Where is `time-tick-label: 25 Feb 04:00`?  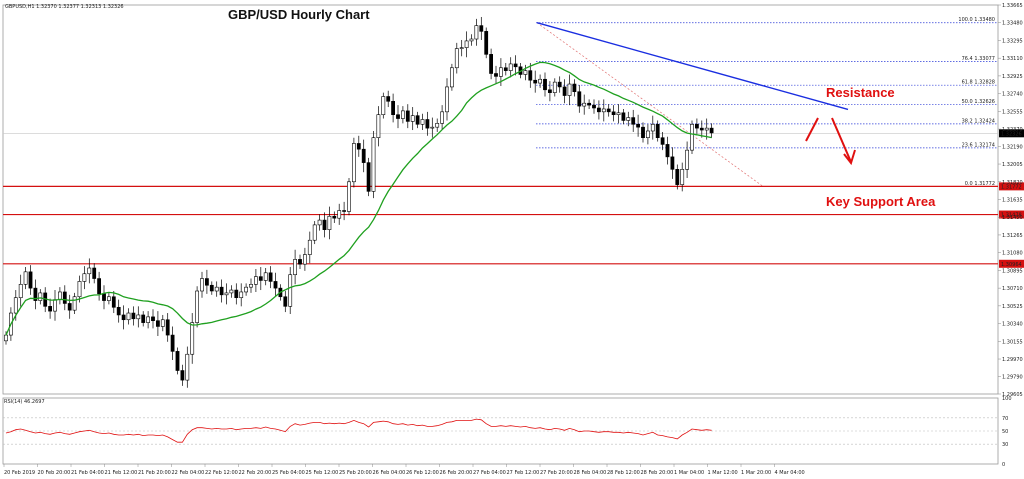
time-tick-label: 25 Feb 04:00 is located at coordinates (288, 473).